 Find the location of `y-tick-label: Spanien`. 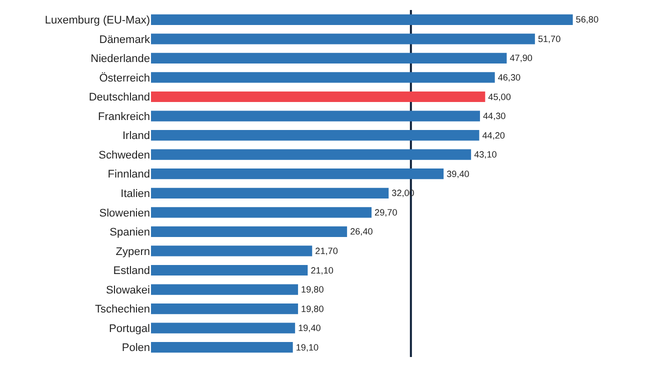

y-tick-label: Spanien is located at coordinates (130, 232).